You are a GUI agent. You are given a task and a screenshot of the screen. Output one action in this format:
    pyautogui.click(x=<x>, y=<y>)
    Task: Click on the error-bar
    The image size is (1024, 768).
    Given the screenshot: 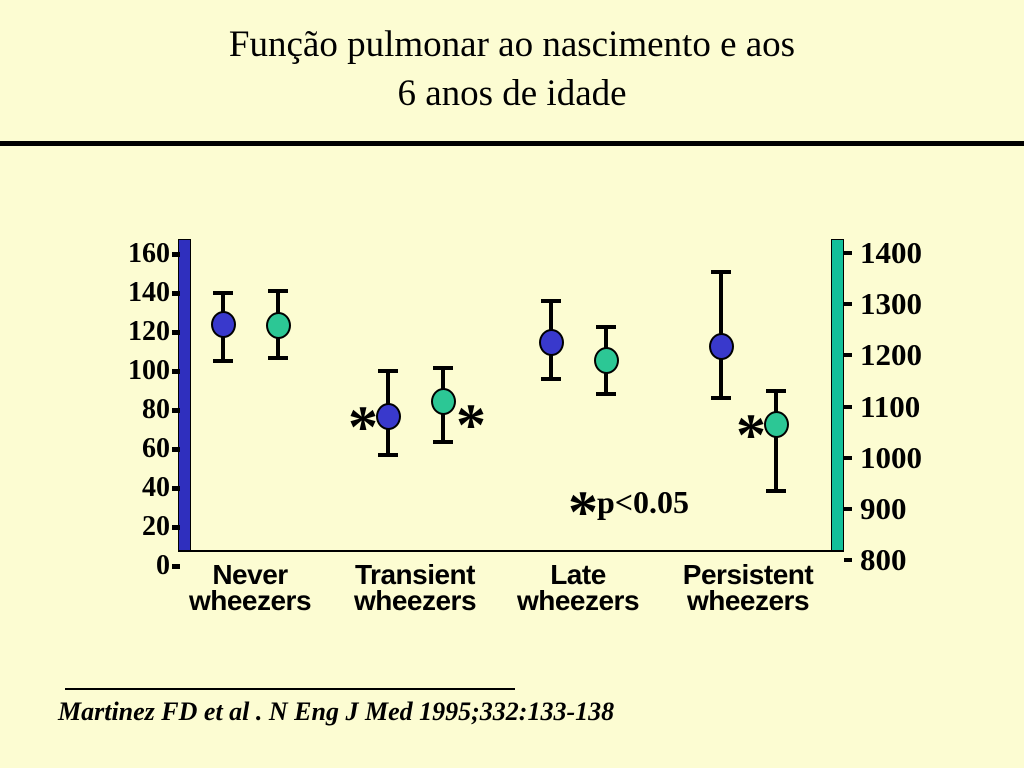 What is the action you would take?
    pyautogui.click(x=776, y=441)
    